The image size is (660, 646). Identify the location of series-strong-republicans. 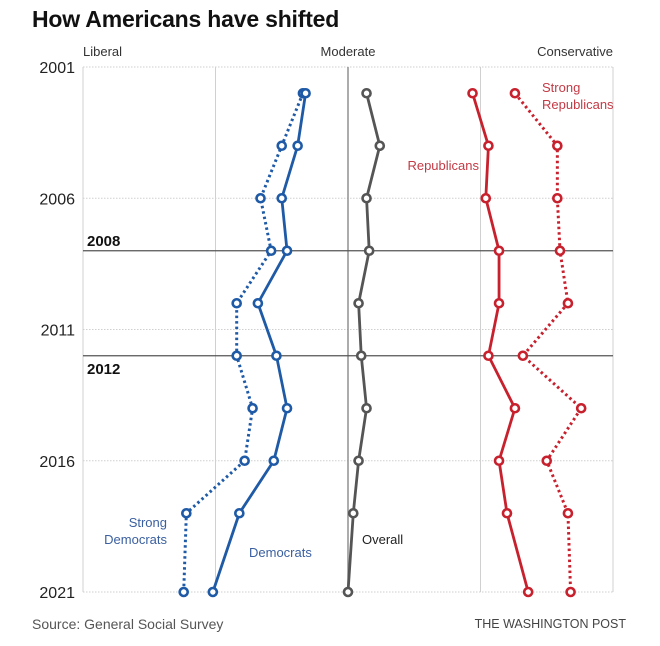
(548, 342).